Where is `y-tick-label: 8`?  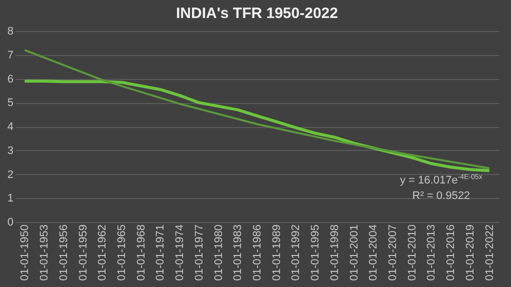 y-tick-label: 8 is located at coordinates (10, 32).